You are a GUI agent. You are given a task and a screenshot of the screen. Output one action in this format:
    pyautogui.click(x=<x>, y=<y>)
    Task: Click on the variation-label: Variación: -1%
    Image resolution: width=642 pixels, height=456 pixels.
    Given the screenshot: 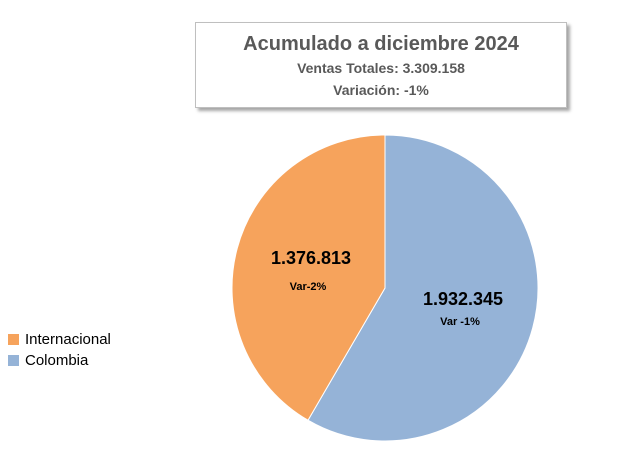 What is the action you would take?
    pyautogui.click(x=381, y=90)
    